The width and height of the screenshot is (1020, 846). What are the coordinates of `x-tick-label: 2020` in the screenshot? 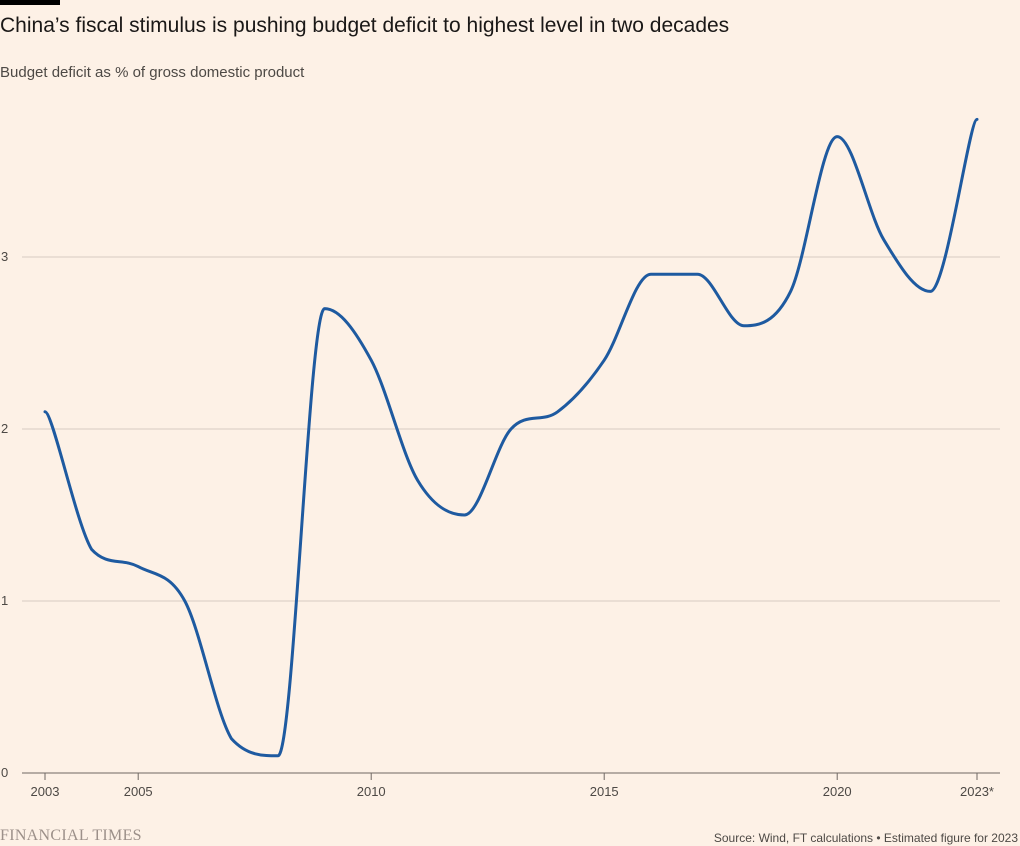 It's located at (837, 791).